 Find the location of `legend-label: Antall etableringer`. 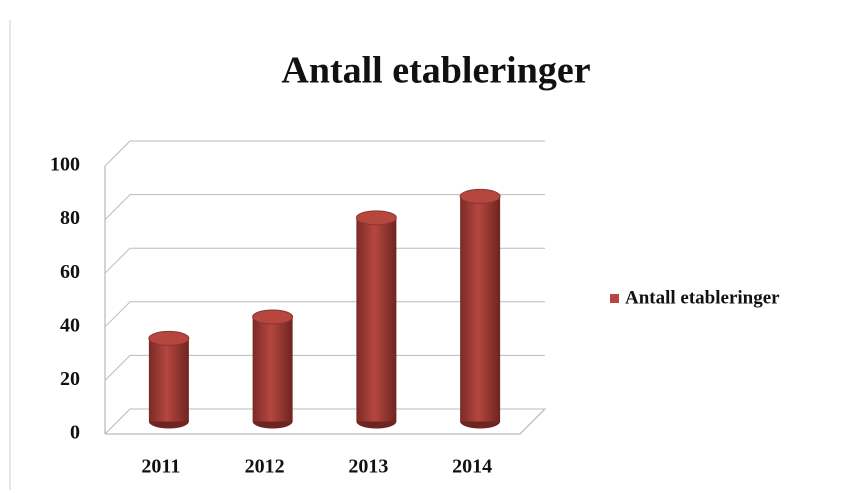

legend-label: Antall etableringer is located at coordinates (702, 297).